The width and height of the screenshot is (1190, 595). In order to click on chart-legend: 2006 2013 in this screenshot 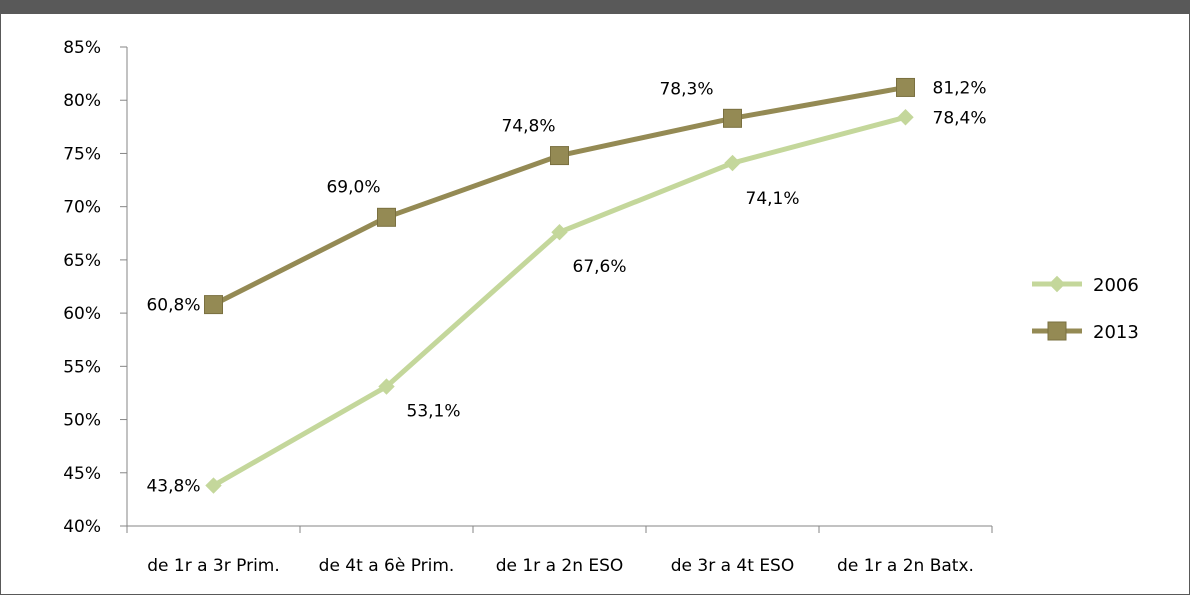, I will do `click(1085, 309)`.